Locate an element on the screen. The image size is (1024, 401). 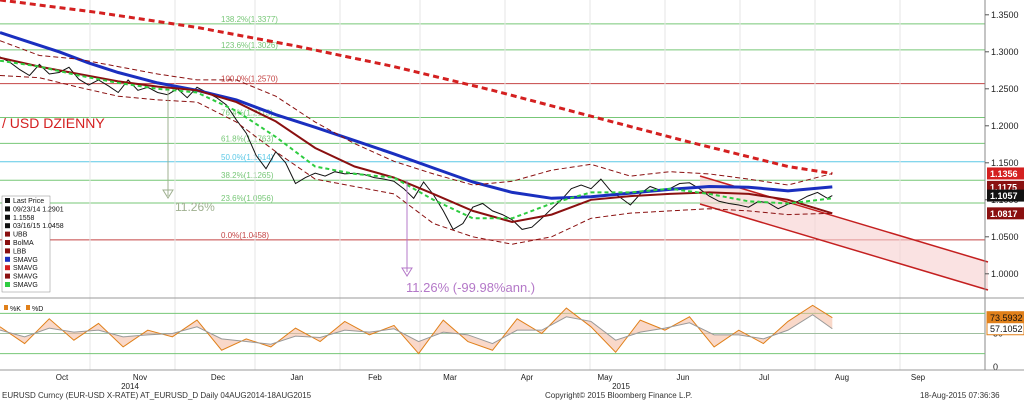
price-badge-label-1: 1.1175 is located at coordinates (1003, 187).